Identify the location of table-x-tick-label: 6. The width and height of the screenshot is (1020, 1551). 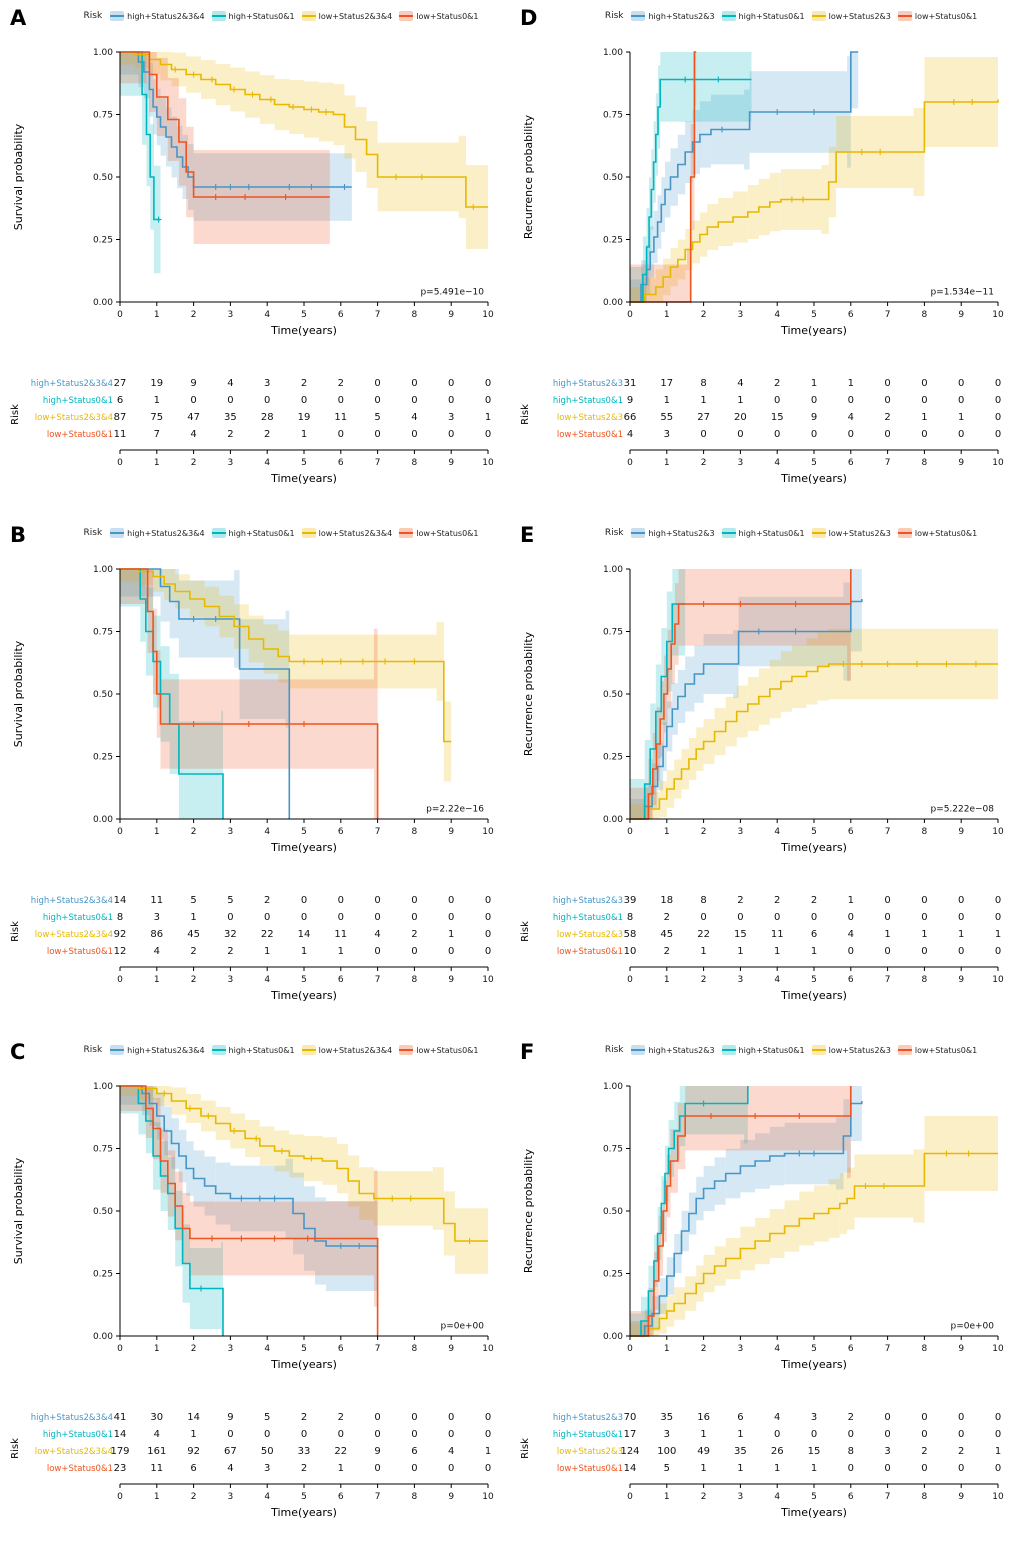
(341, 463).